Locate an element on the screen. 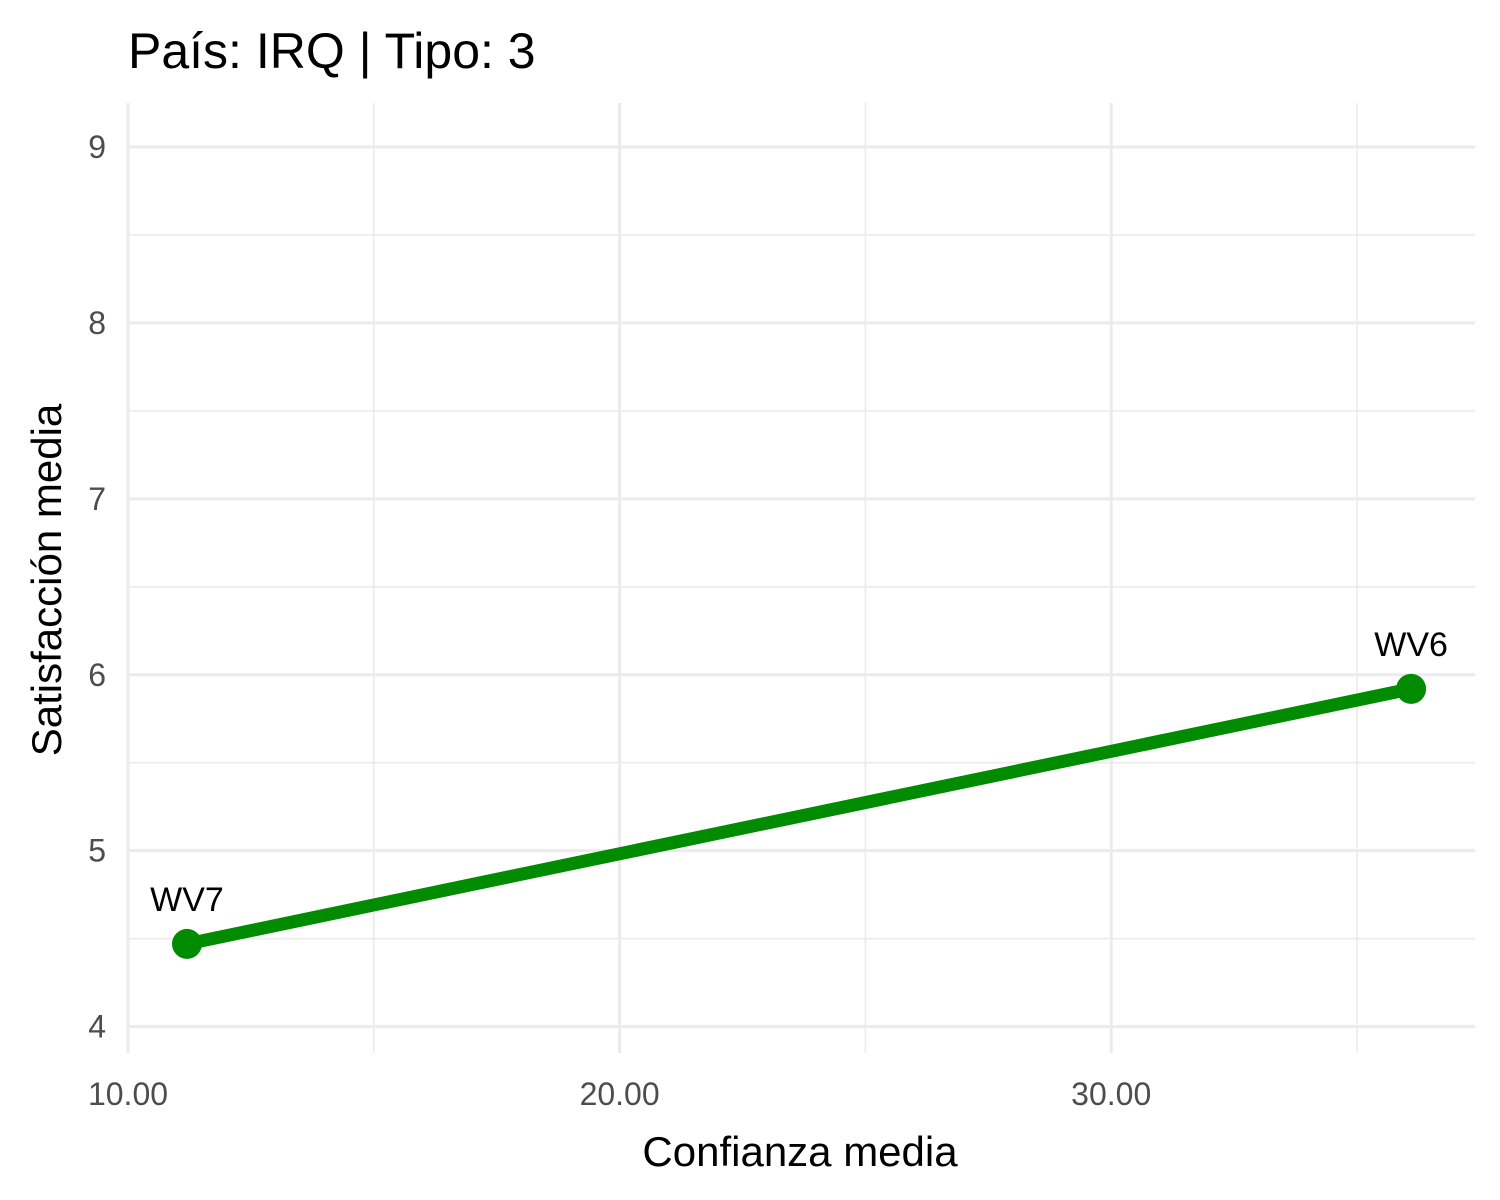  y-tick-label: 9 is located at coordinates (97, 147).